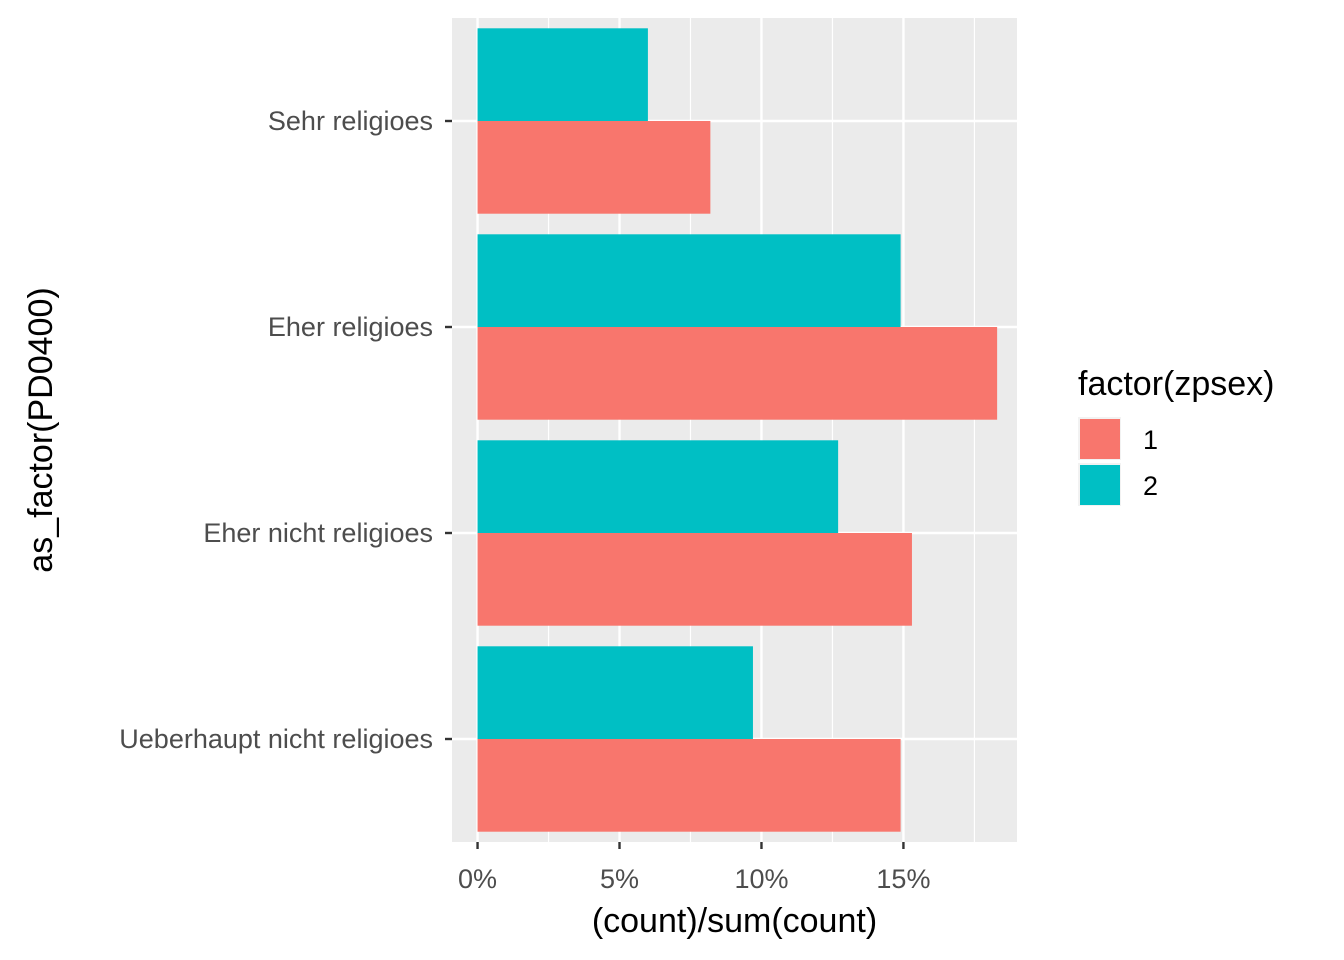  Describe the element at coordinates (1150, 486) in the screenshot. I see `legend-label-2: 2` at that location.